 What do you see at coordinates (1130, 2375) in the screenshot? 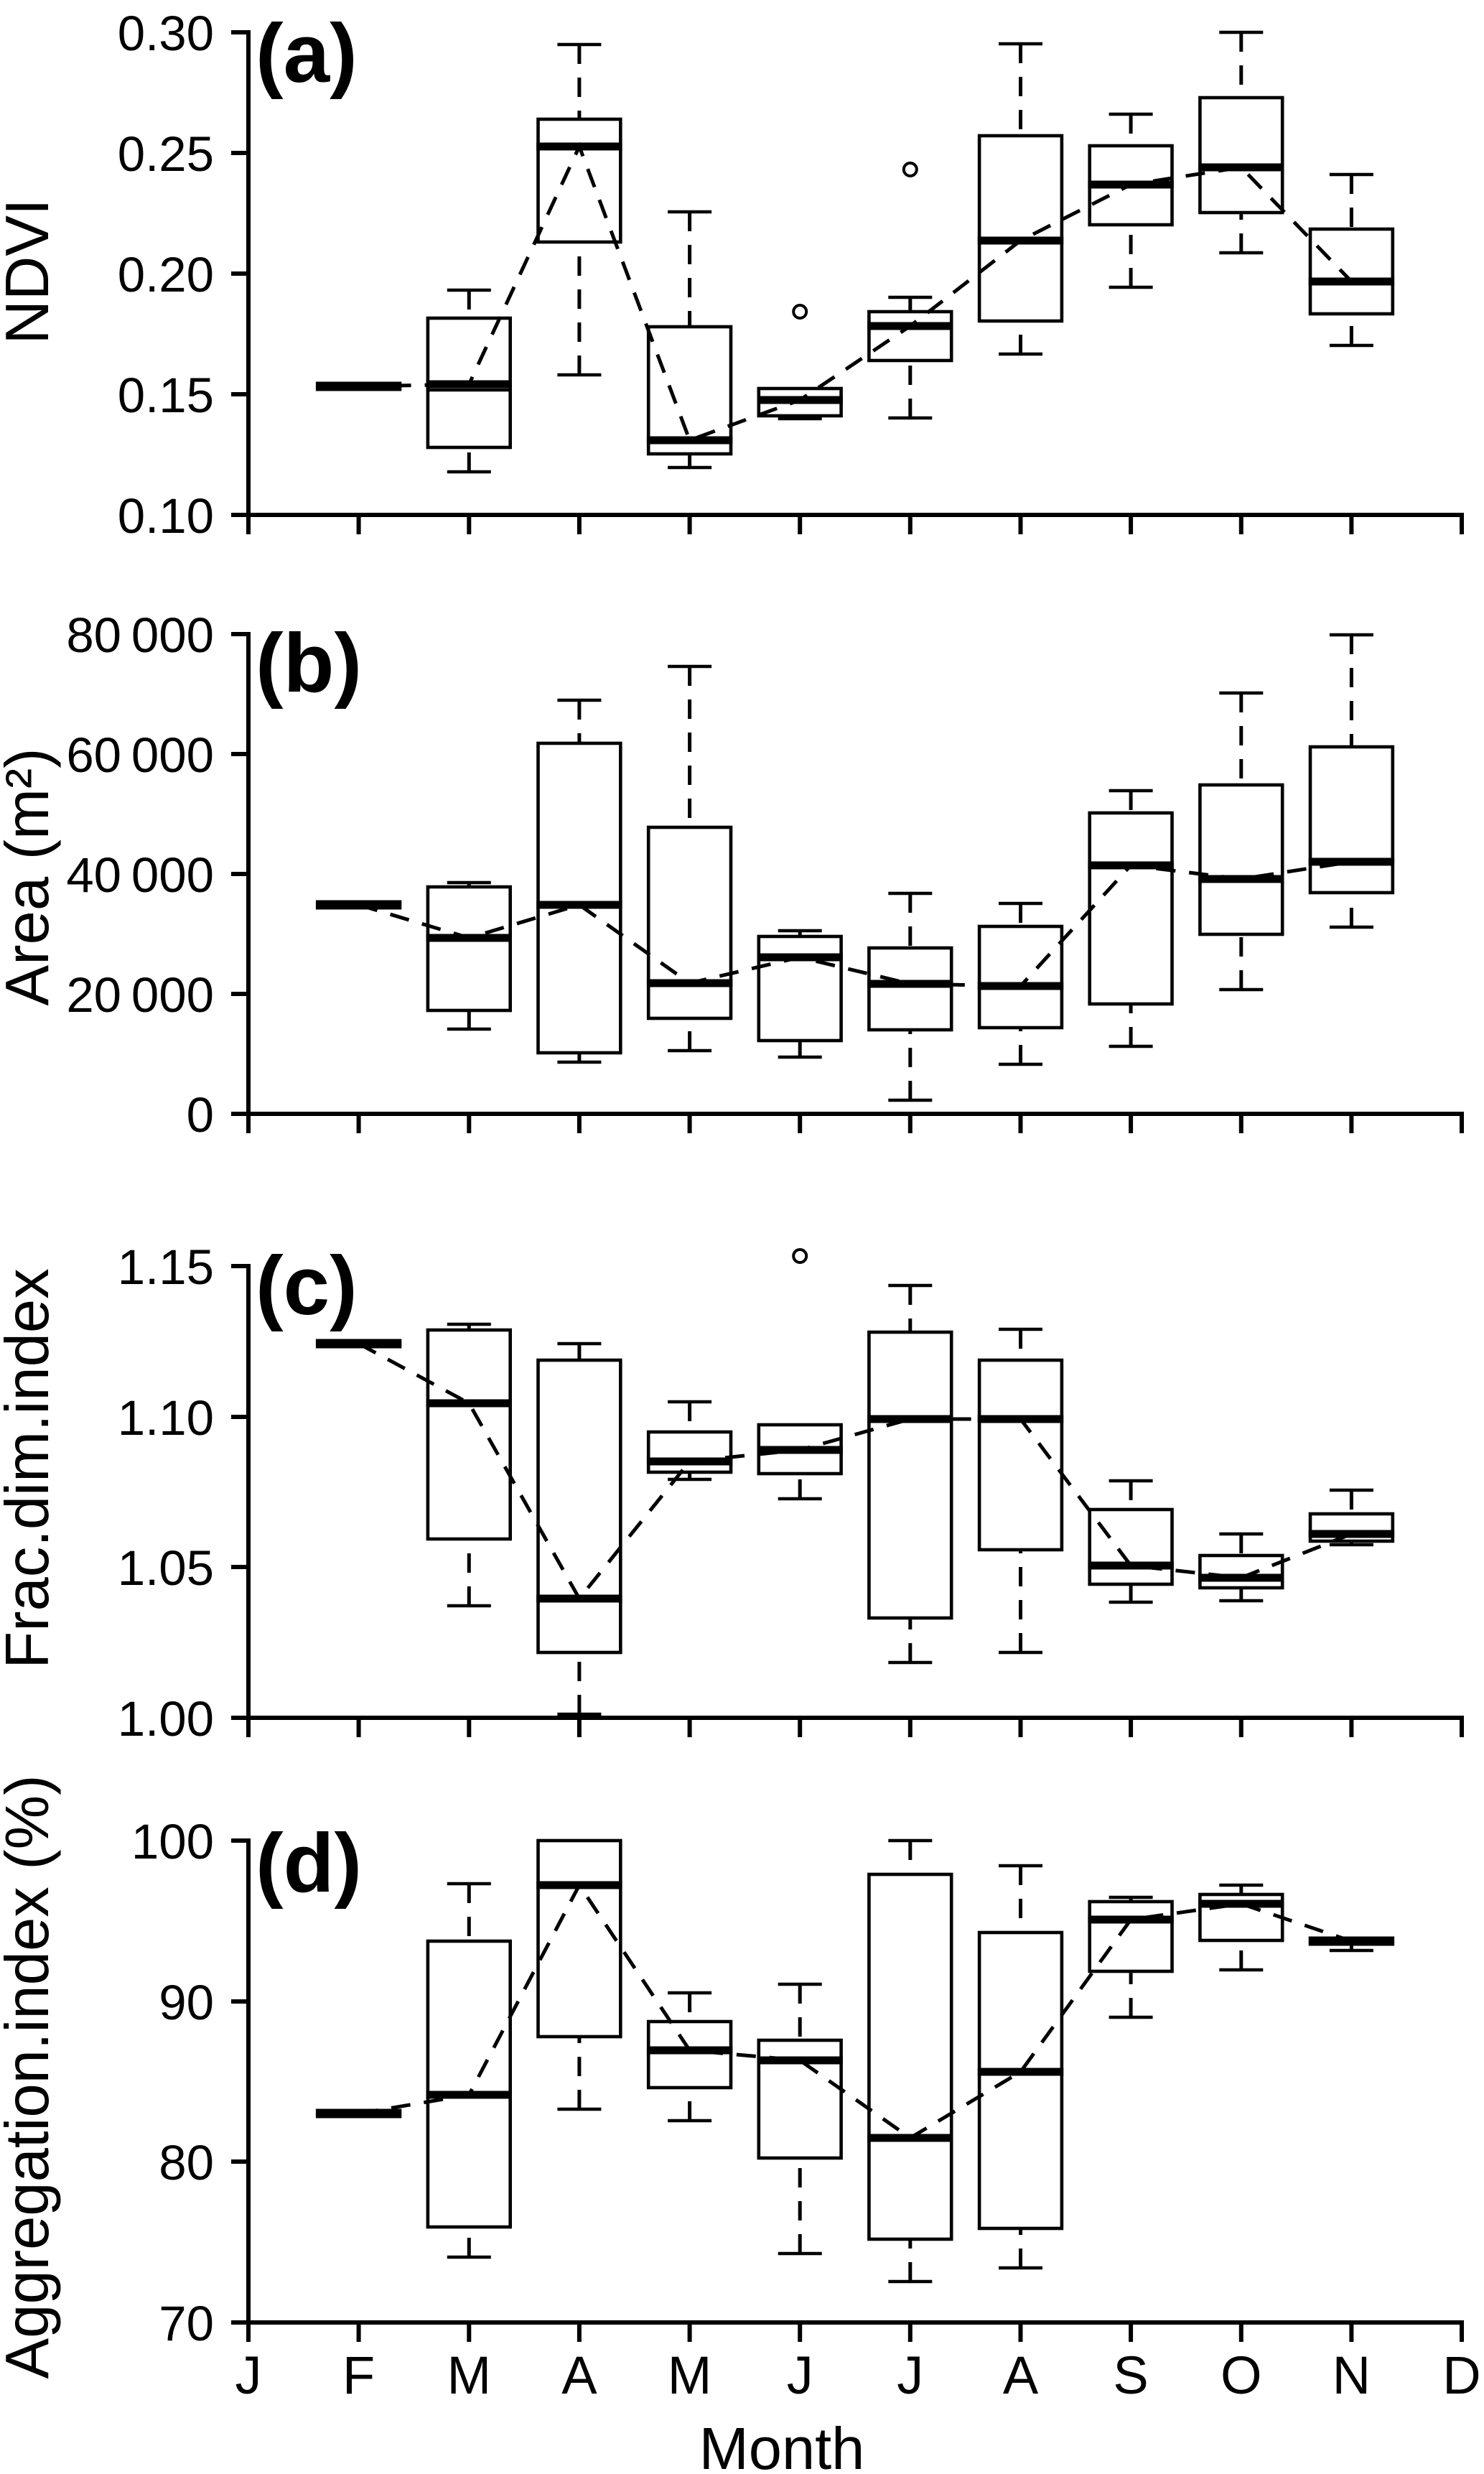
I see `svg-text: S` at bounding box center [1130, 2375].